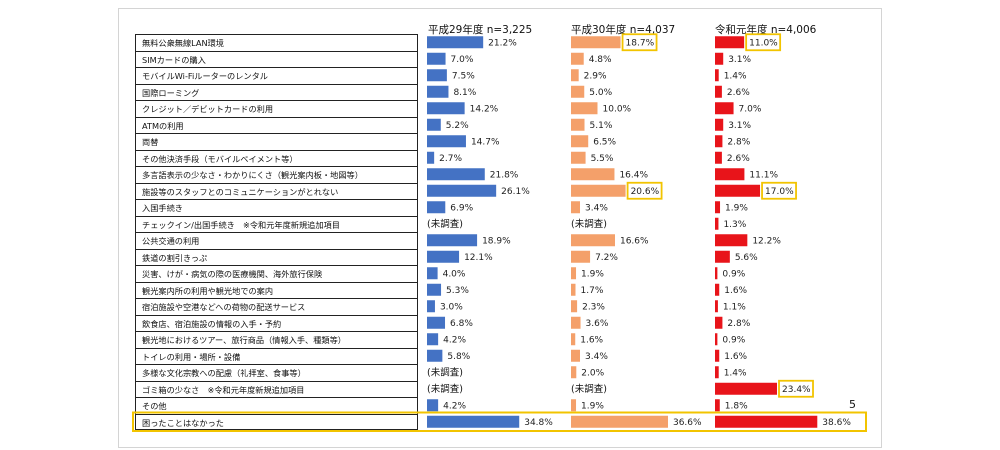 This screenshot has height=450, width=1000. What do you see at coordinates (450, 159) in the screenshot?
I see `value-label: 2.7%` at bounding box center [450, 159].